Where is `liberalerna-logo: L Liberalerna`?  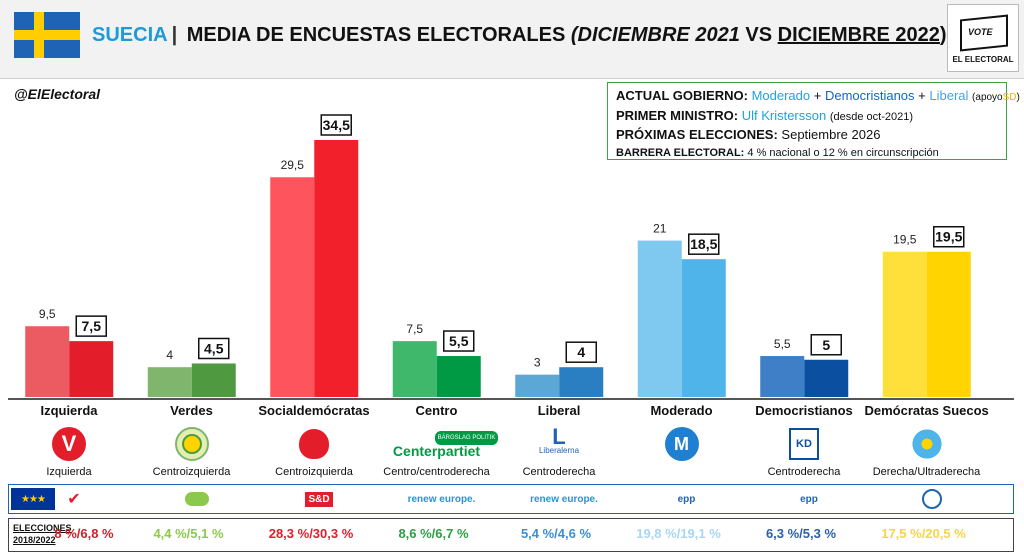
liberalerna-logo: L Liberalerna is located at coordinates (559, 441).